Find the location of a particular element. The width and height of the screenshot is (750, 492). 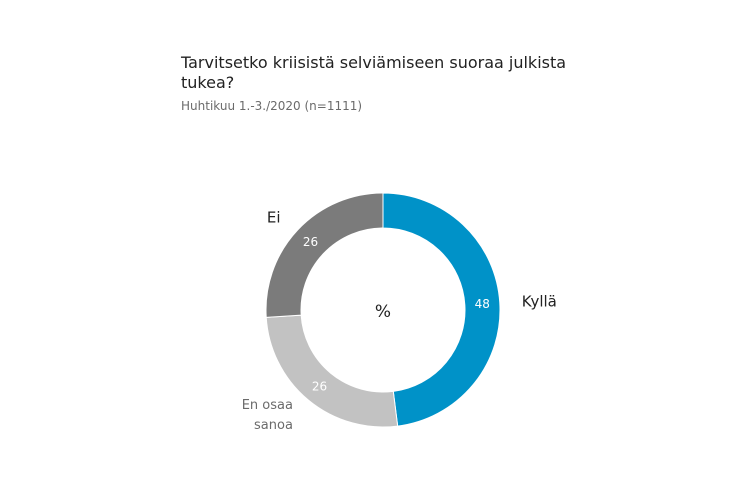

value-label-0: 48 is located at coordinates (482, 304).